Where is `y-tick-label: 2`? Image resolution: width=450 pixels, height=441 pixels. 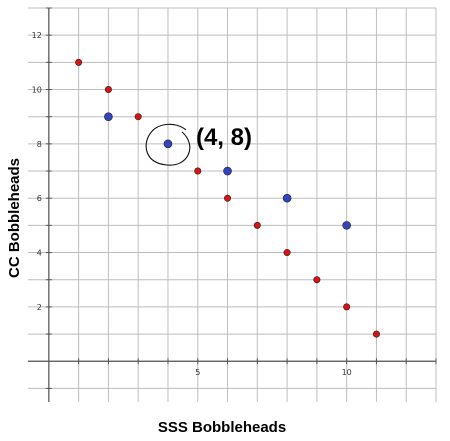 y-tick-label: 2 is located at coordinates (39, 307).